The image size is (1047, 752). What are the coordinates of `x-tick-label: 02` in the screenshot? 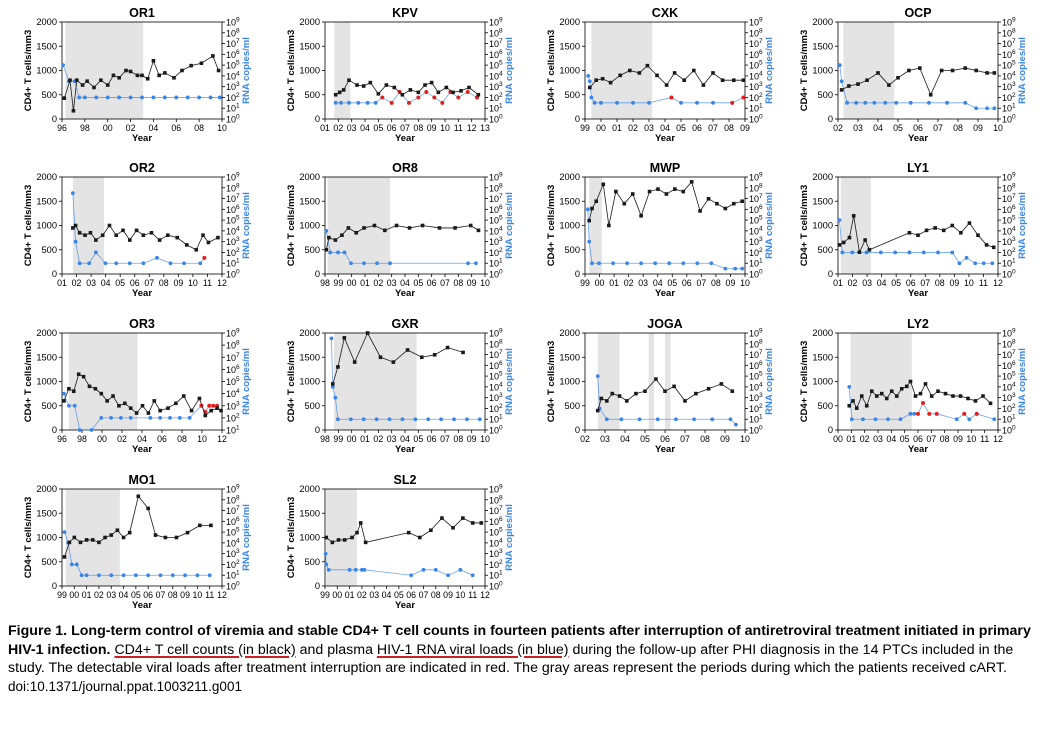 It's located at (865, 439).